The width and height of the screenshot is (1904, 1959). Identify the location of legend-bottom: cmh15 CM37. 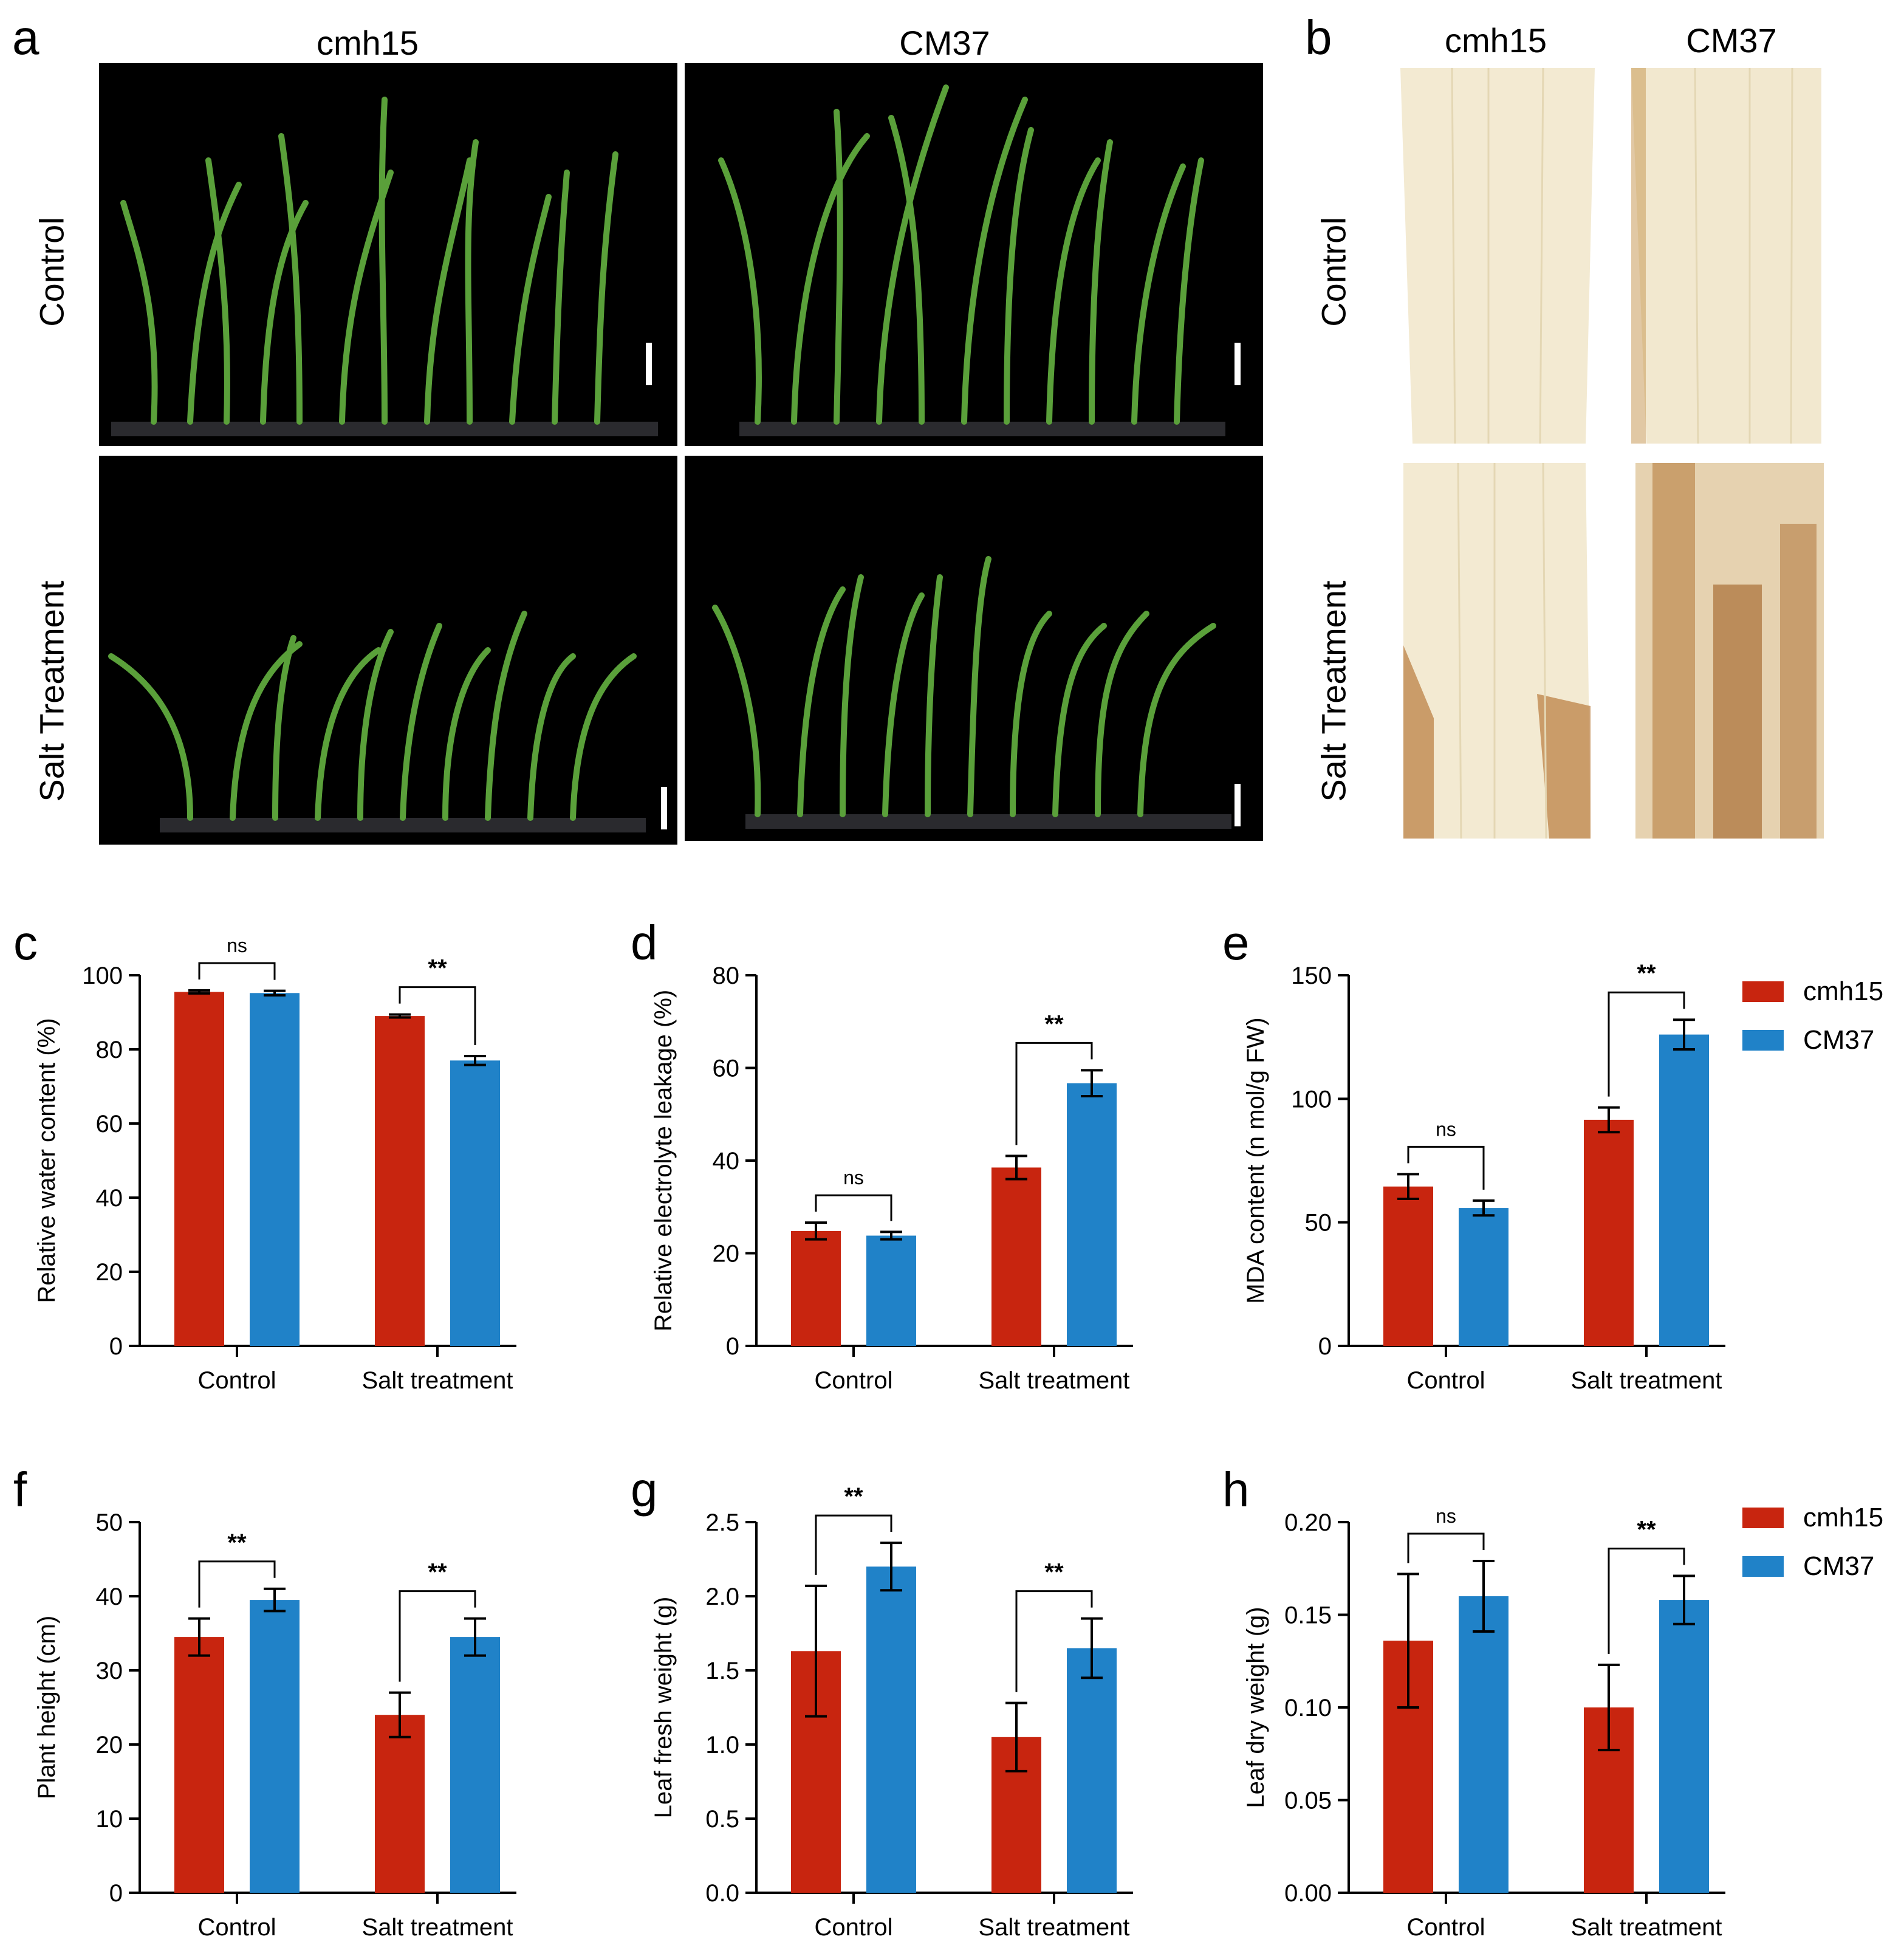
(1812, 1542).